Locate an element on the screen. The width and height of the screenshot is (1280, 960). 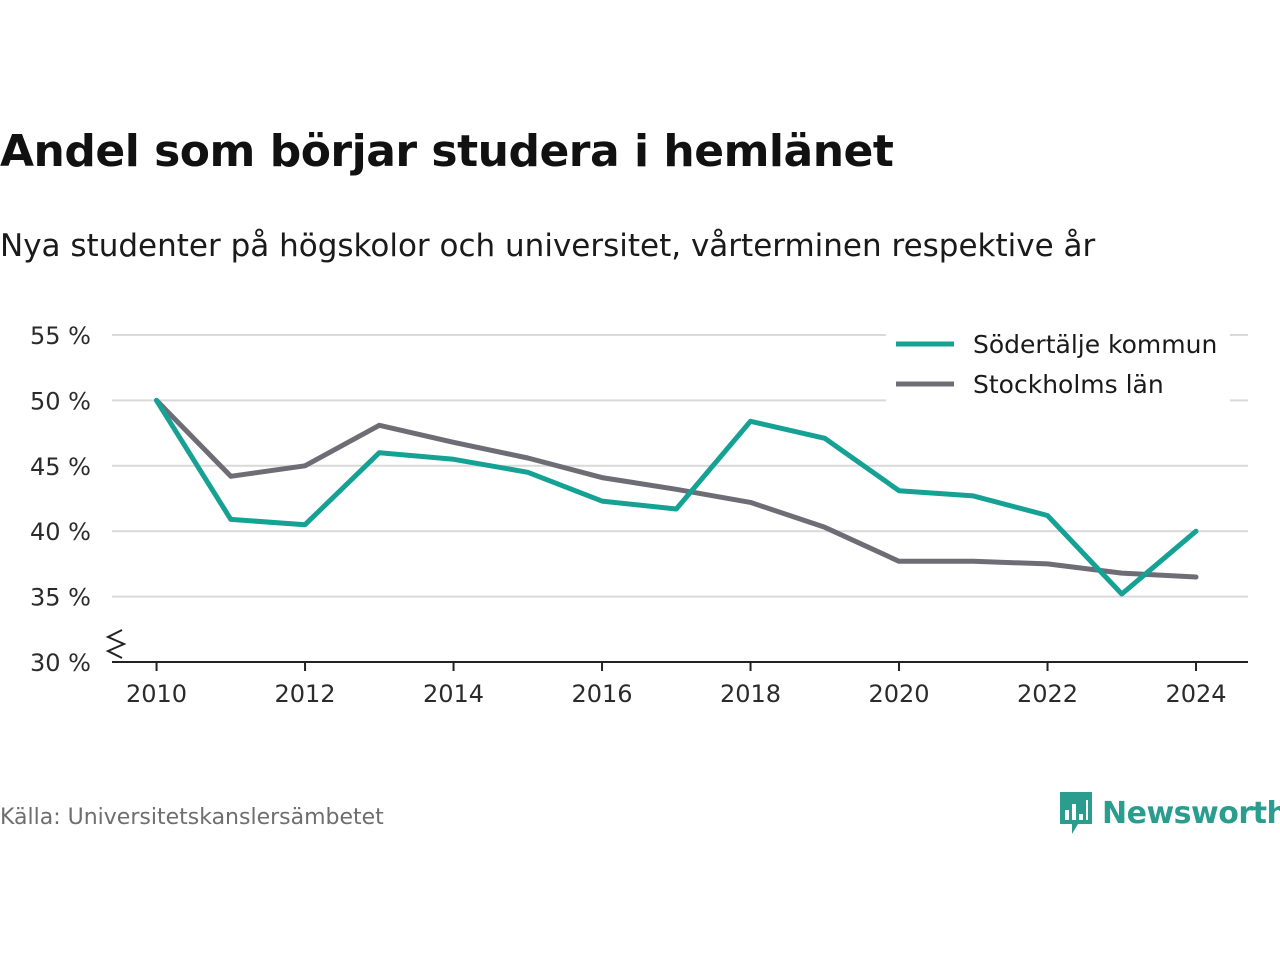
axis-break-icon is located at coordinates (116, 644).